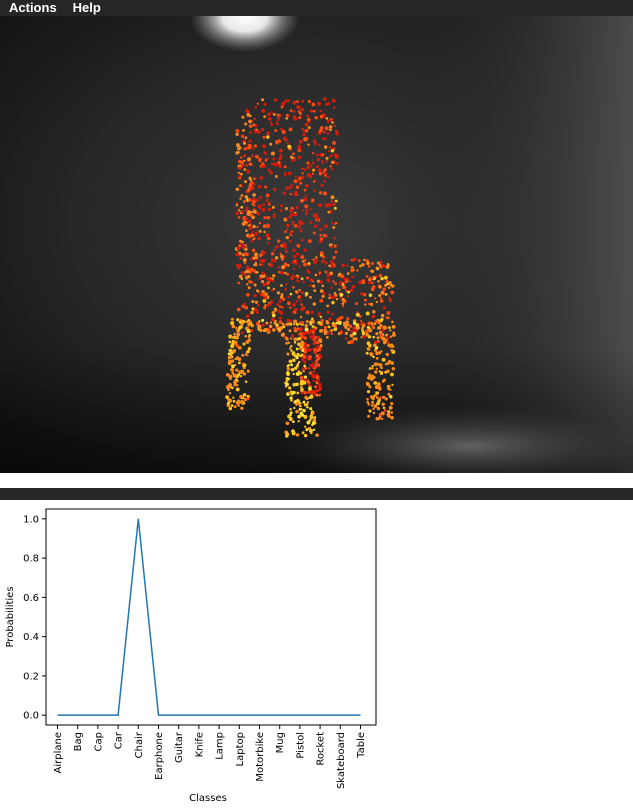  Describe the element at coordinates (316, 494) in the screenshot. I see `panel-divider` at that location.